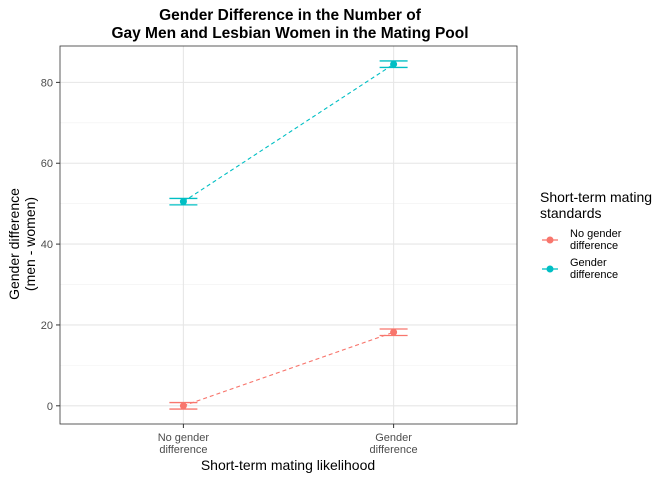  What do you see at coordinates (47, 245) in the screenshot?
I see `y-tick-label: 40` at bounding box center [47, 245].